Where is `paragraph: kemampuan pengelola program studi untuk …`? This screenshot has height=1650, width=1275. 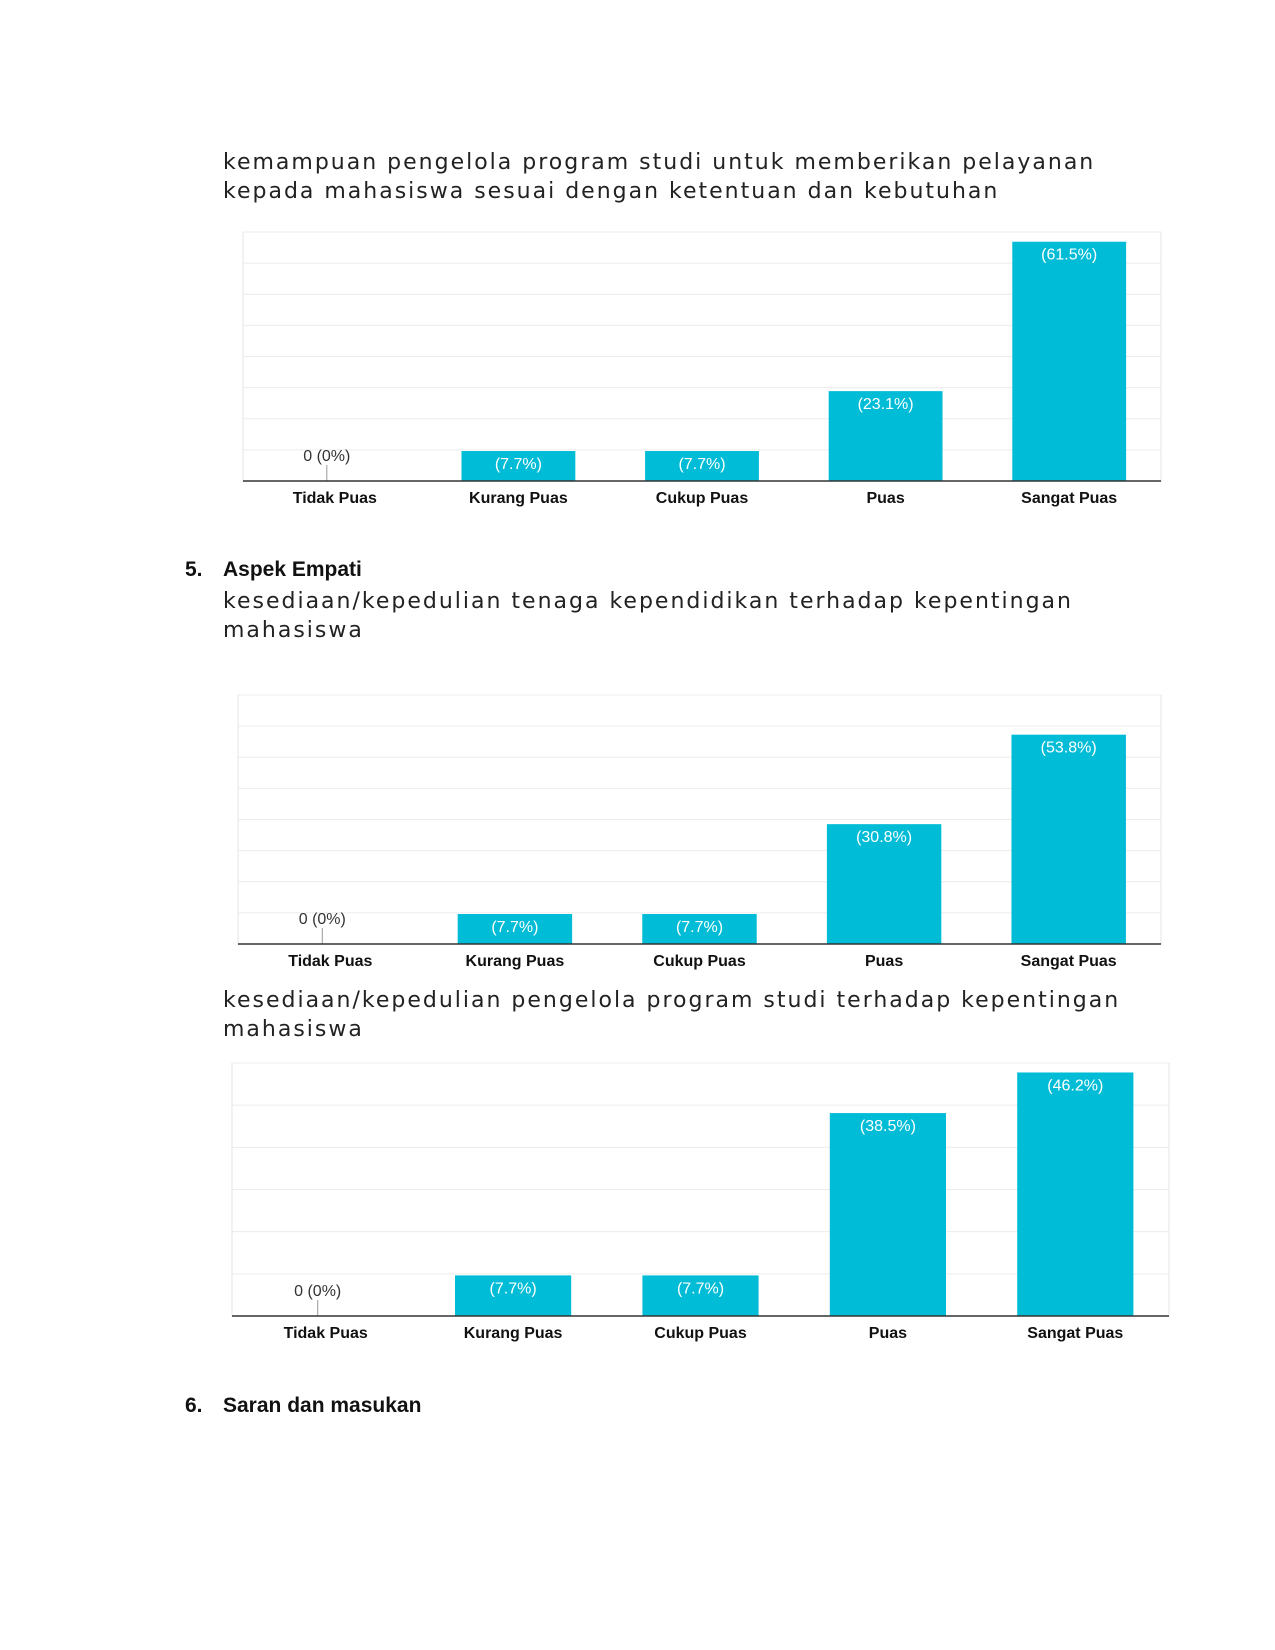
paragraph: kemampuan pengelola program studi untuk … is located at coordinates (659, 177).